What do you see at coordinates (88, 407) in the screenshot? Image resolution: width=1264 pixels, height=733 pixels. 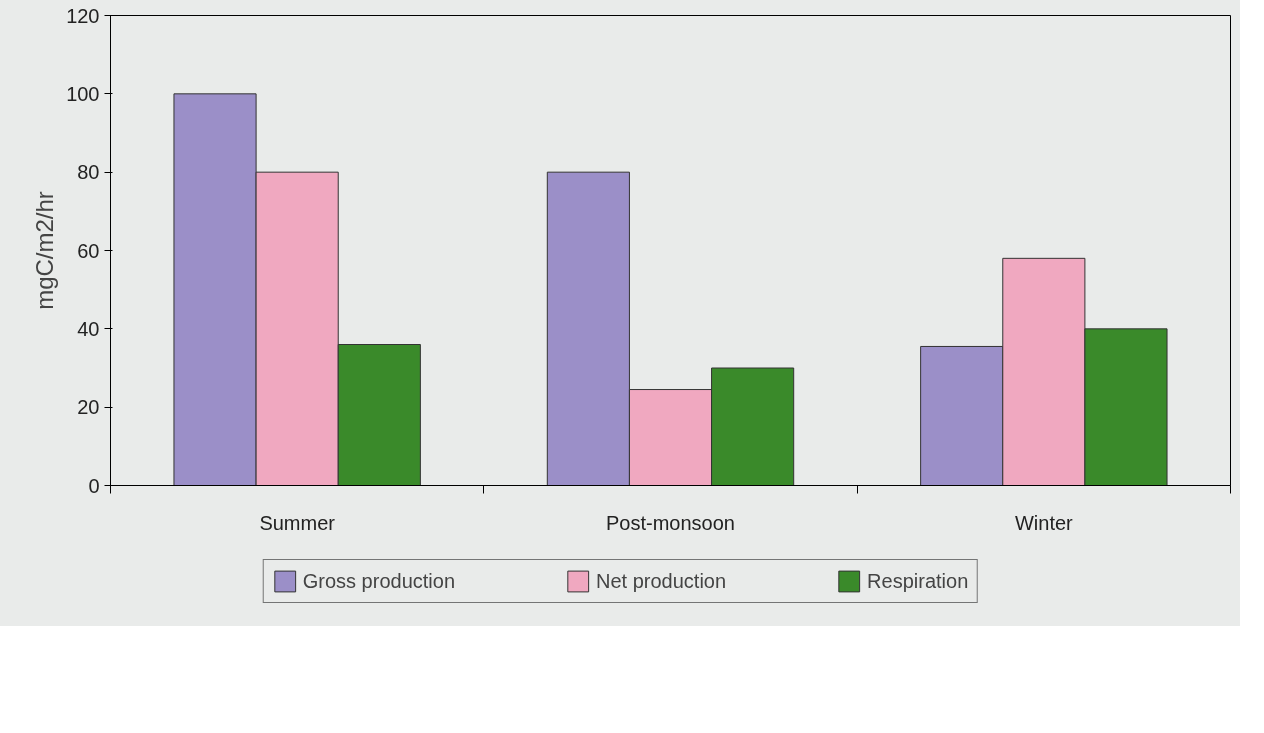 I see `y-tick-label: 20` at bounding box center [88, 407].